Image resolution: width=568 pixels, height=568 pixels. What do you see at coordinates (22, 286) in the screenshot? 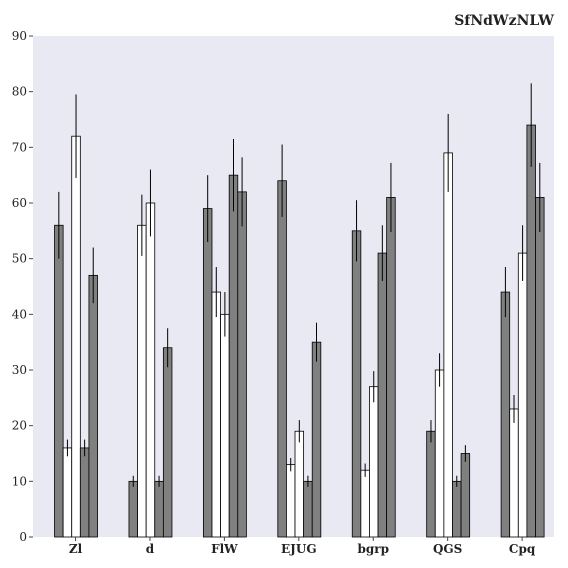
I see `y-axis-ticks: 0 10 20 30 40 50 60 70 80 90` at bounding box center [22, 286].